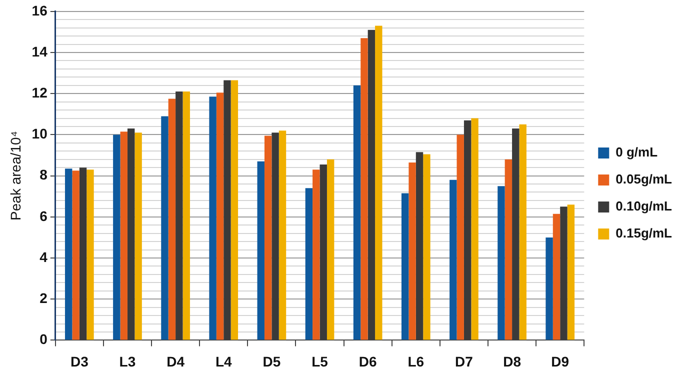  Describe the element at coordinates (127, 361) in the screenshot. I see `x-tick-label: L3` at that location.